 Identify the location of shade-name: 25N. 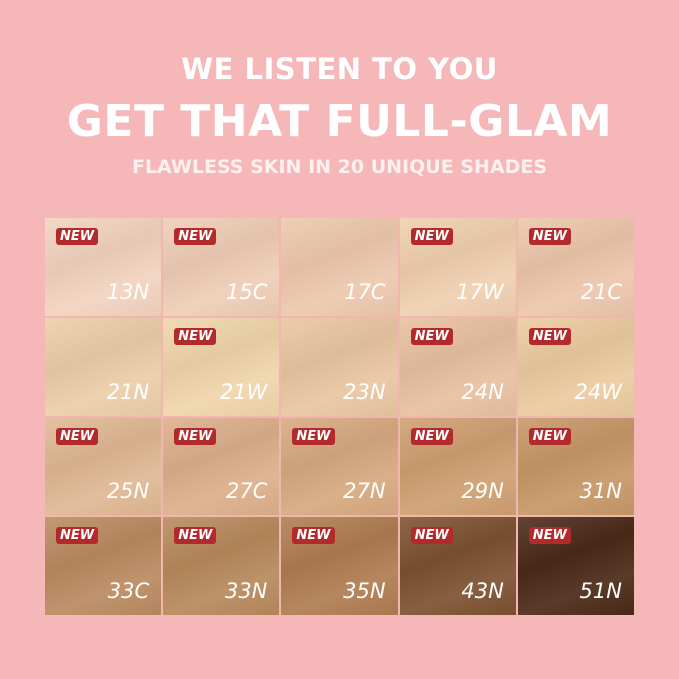
(128, 491).